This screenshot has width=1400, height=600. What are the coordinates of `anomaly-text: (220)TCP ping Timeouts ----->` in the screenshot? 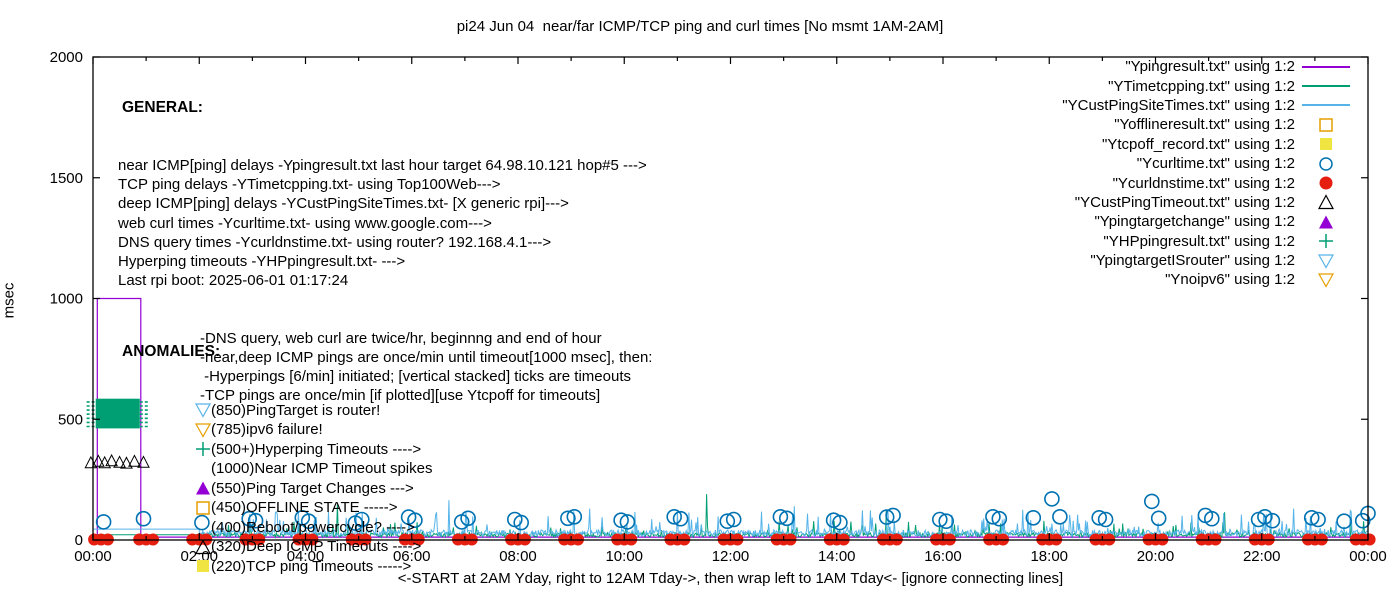 It's located at (311, 566).